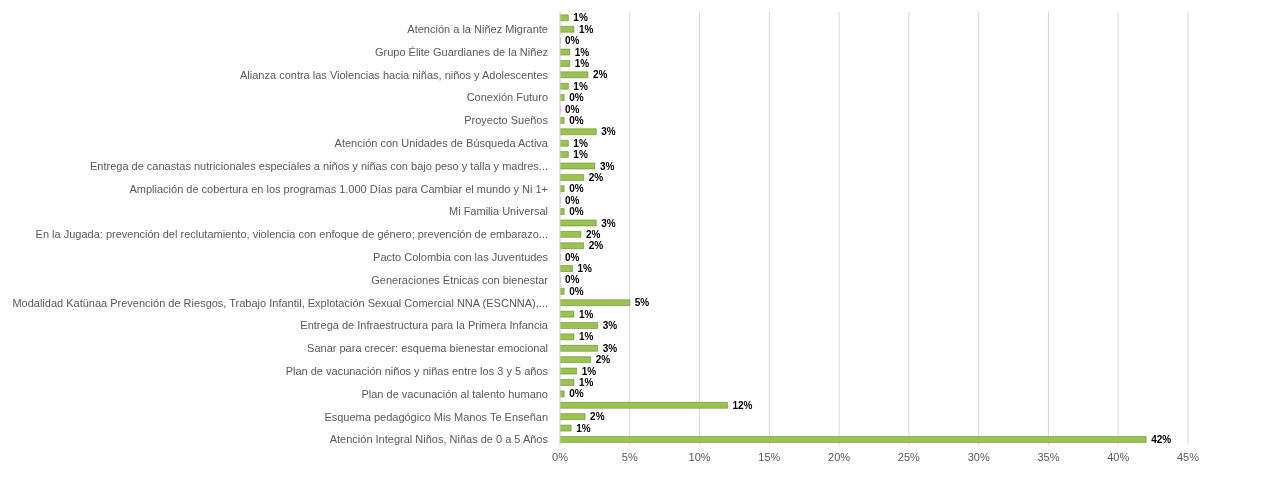 This screenshot has height=483, width=1267. Describe the element at coordinates (769, 456) in the screenshot. I see `x-tick-label: 15%` at that location.